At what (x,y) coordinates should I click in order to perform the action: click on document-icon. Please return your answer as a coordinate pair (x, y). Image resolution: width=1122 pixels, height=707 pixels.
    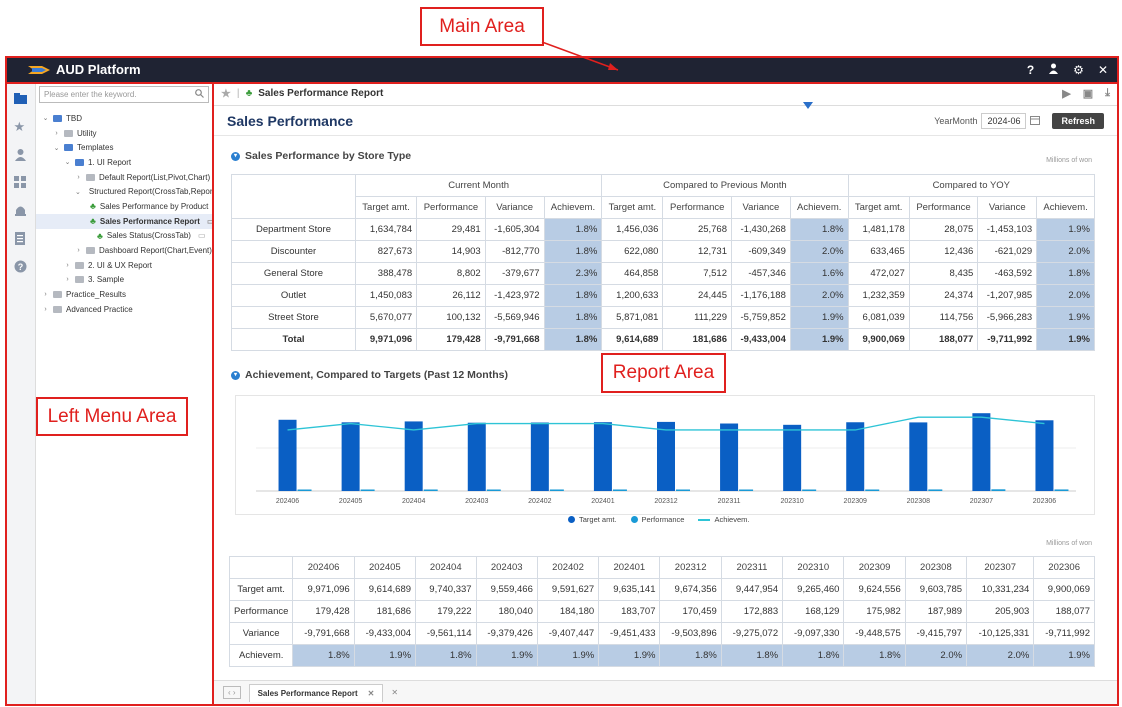
    Looking at the image, I should click on (21, 239).